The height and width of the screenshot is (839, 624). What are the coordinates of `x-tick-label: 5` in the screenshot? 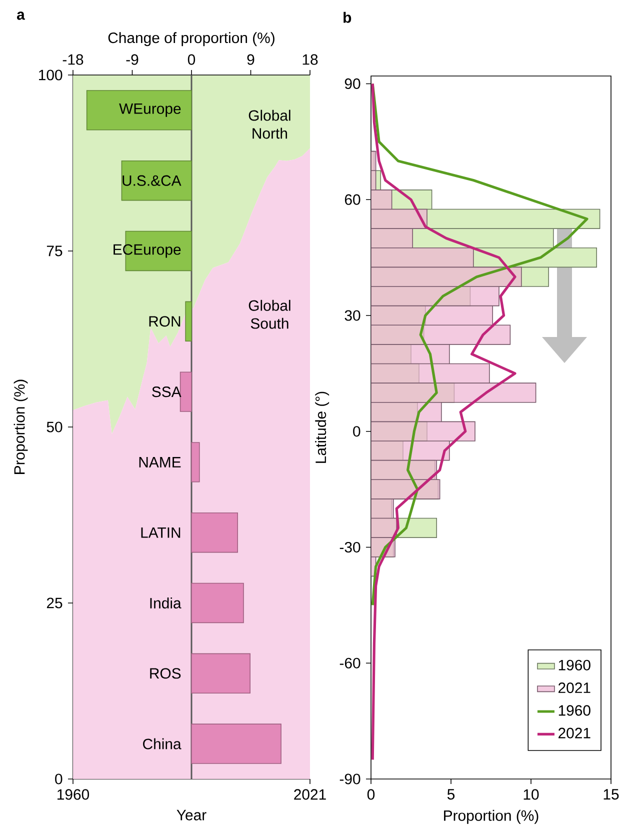 It's located at (450, 794).